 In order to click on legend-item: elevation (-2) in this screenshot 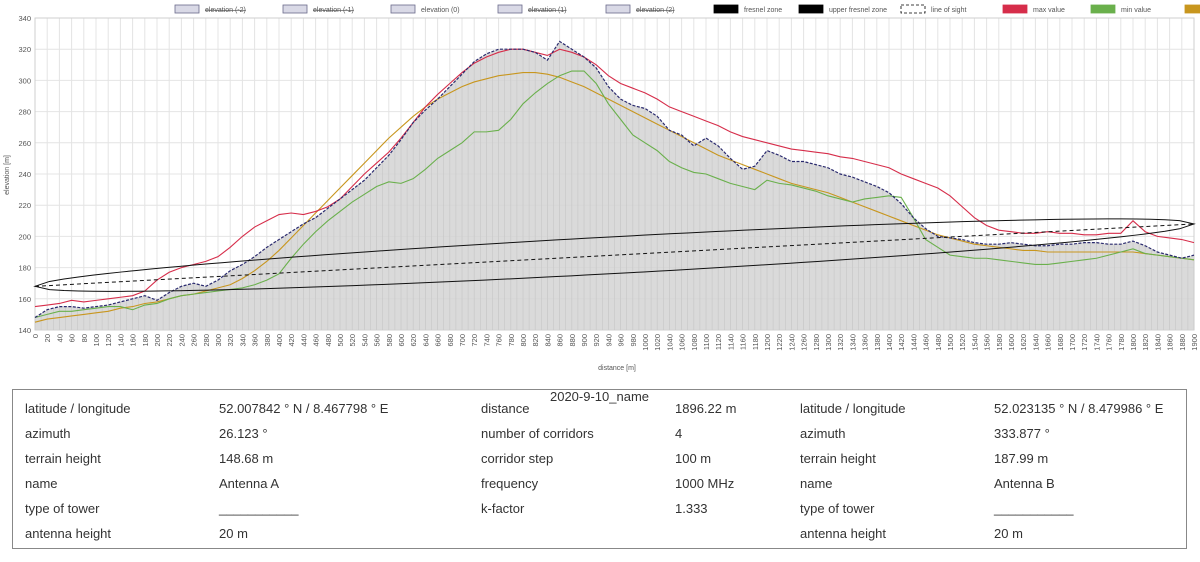, I will do `click(210, 9)`.